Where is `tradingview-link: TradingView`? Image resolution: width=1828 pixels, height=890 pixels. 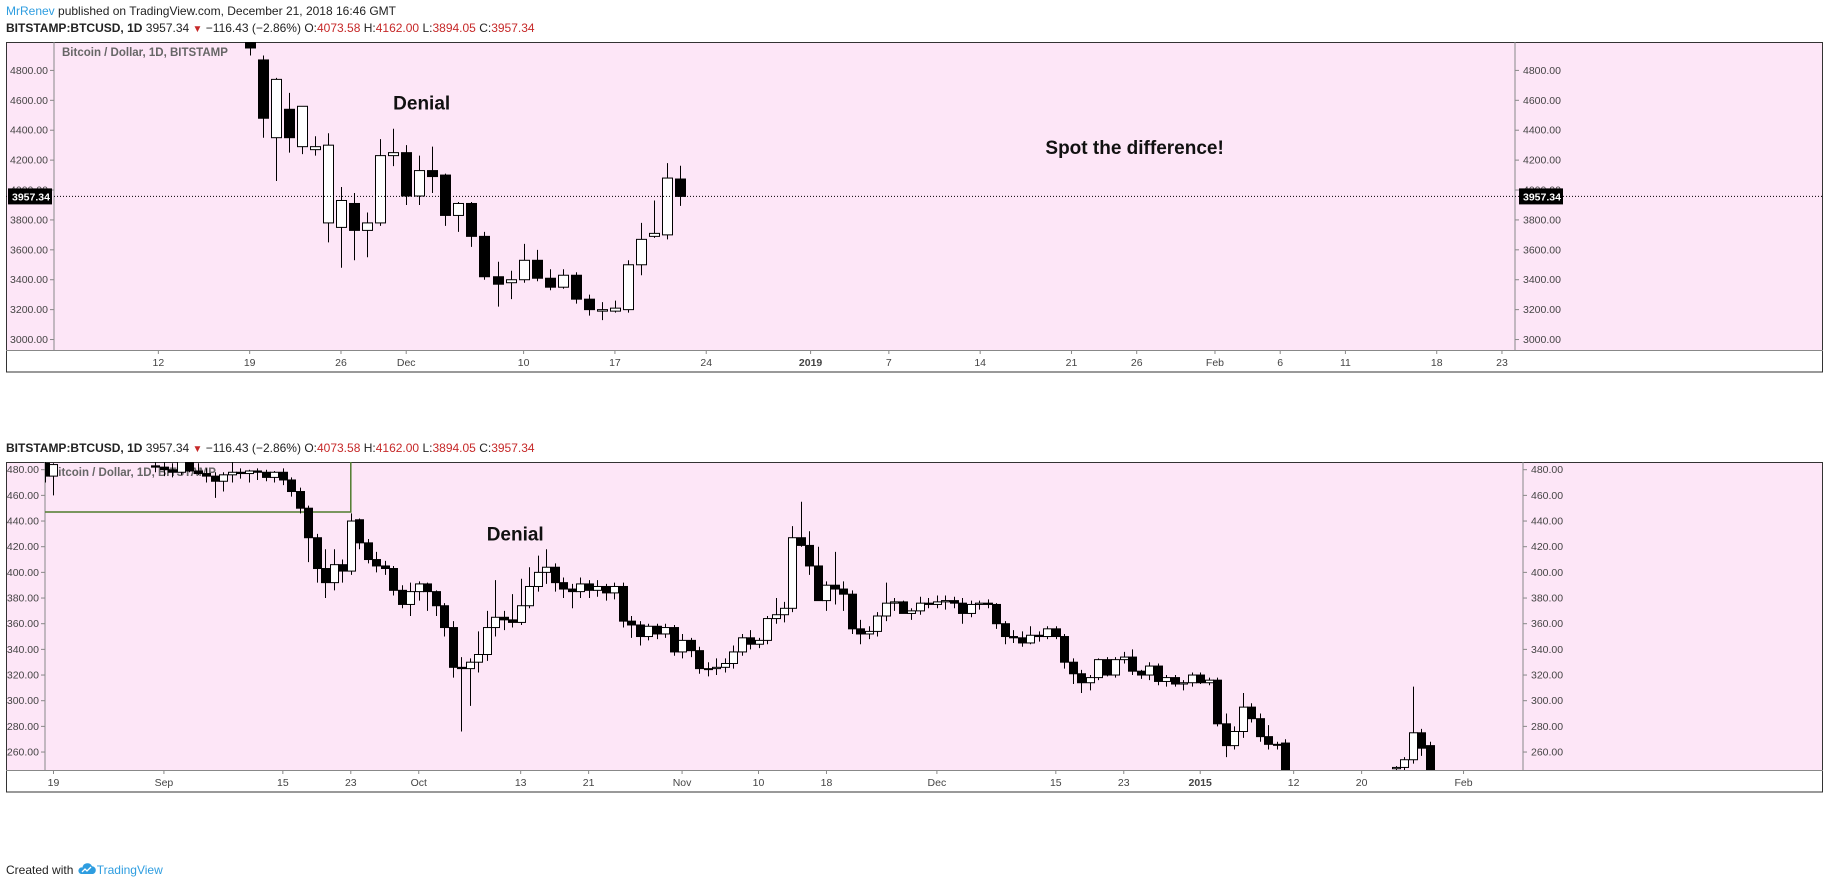 tradingview-link: TradingView is located at coordinates (129, 870).